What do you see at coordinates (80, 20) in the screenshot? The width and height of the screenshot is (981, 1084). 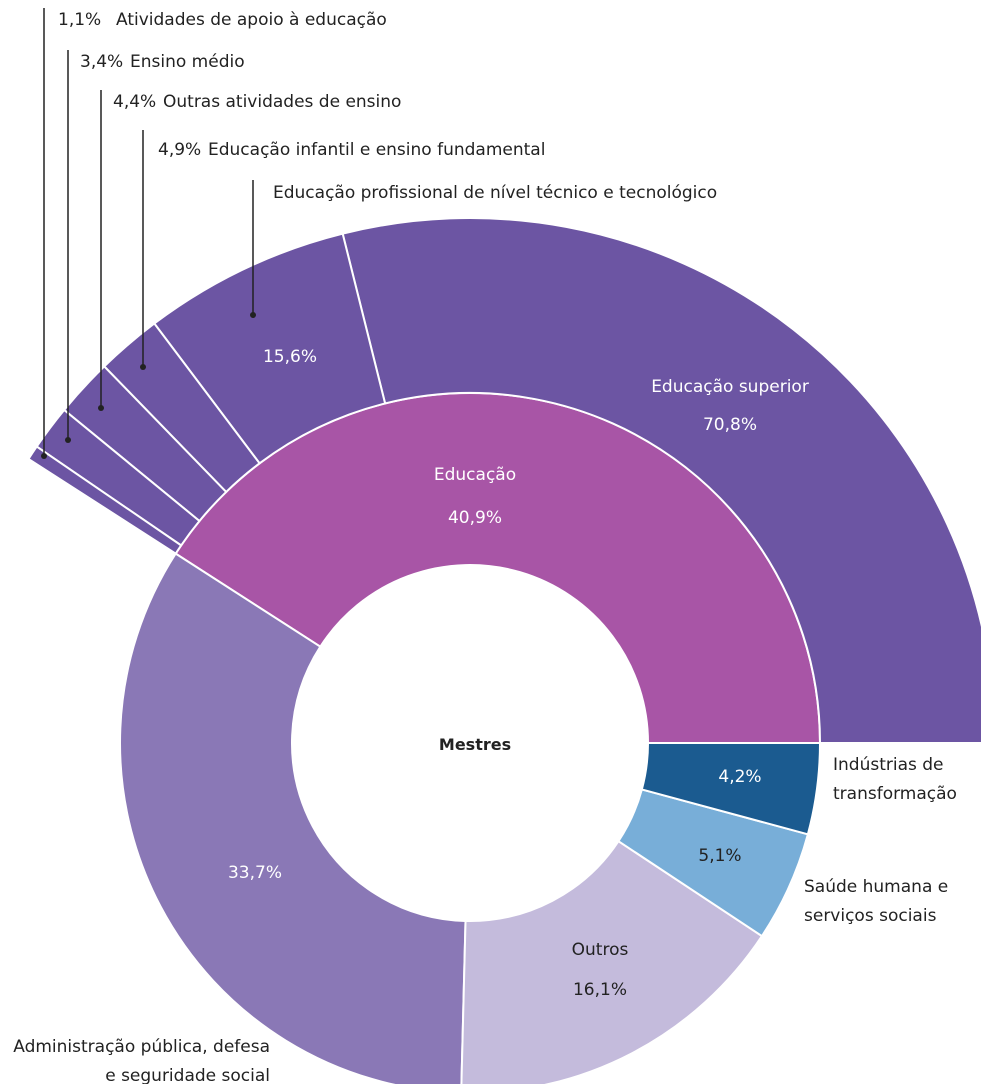 I see `value-label: 1,1%` at bounding box center [80, 20].